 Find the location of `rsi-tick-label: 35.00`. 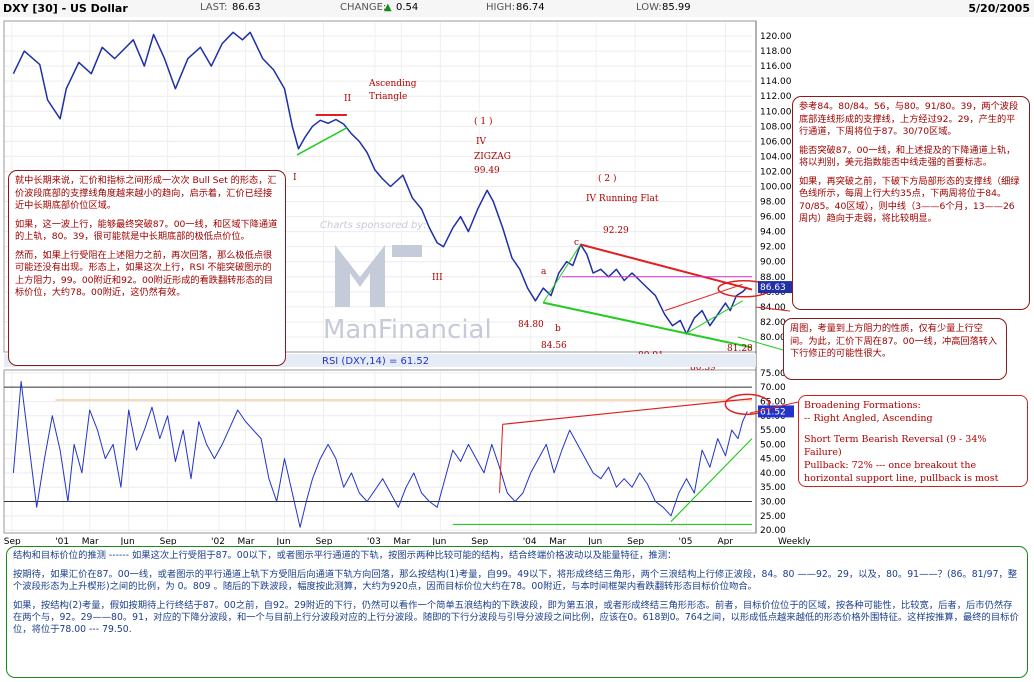

rsi-tick-label: 35.00 is located at coordinates (773, 488).